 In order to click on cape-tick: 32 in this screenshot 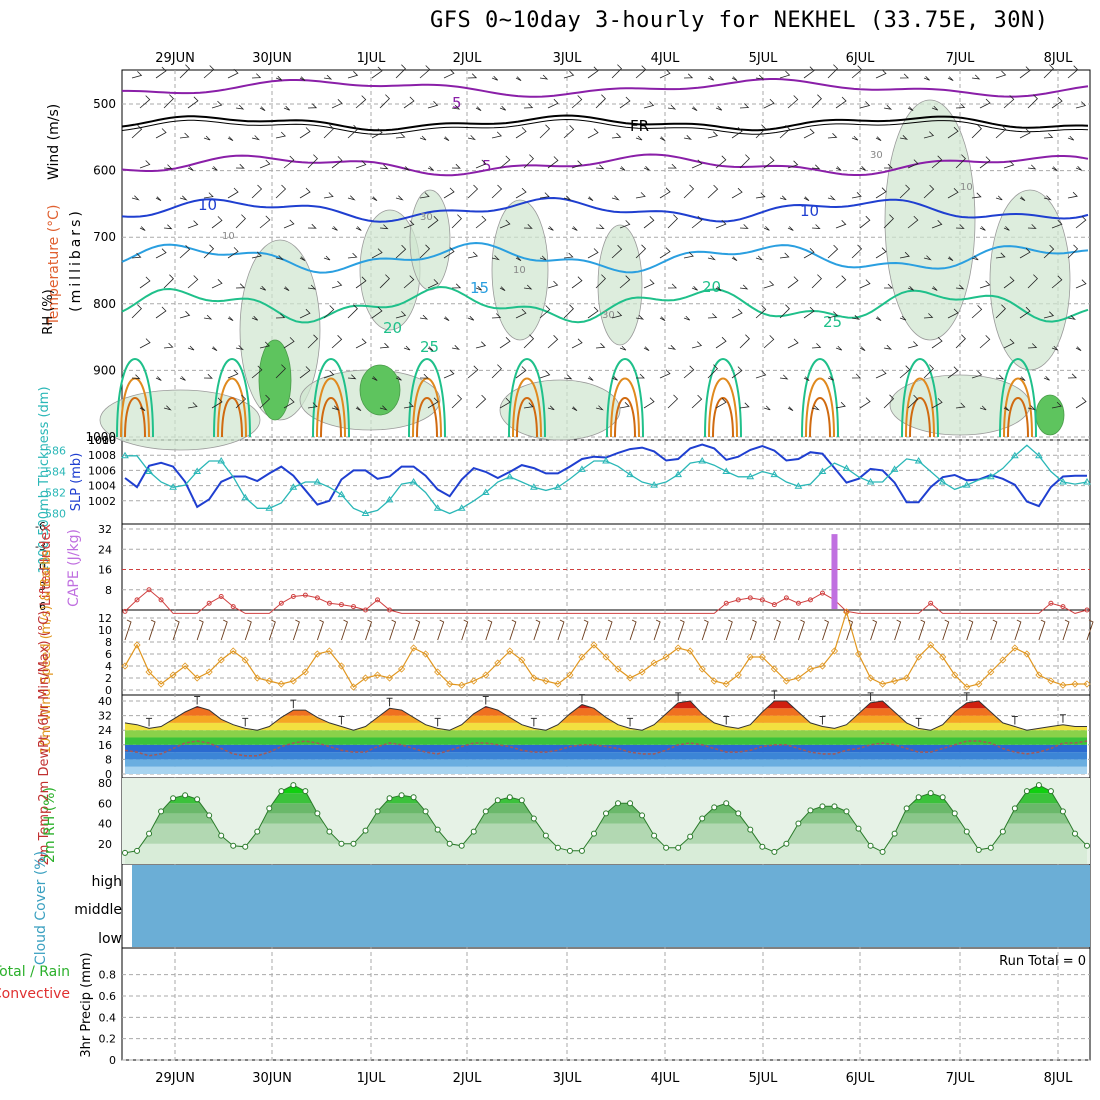, I will do `click(105, 529)`.